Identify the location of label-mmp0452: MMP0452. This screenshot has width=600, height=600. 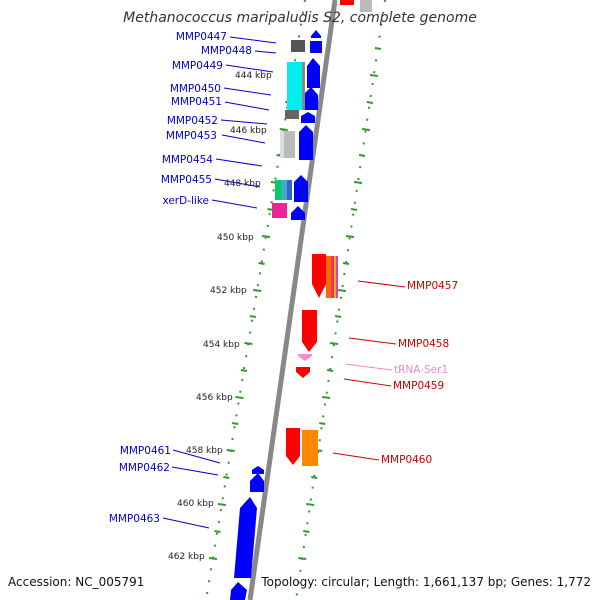
(192, 121).